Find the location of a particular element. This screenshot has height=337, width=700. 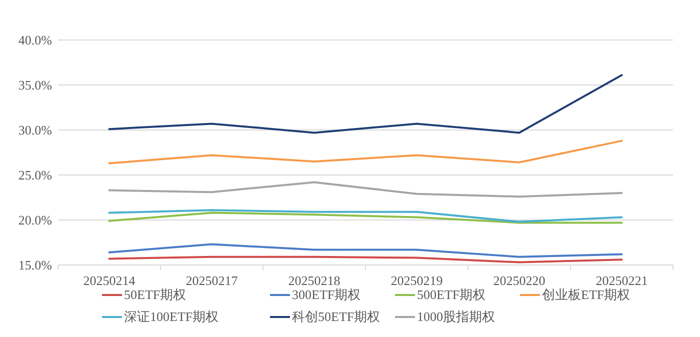

legend-text: 50ETF期权 is located at coordinates (155, 294).